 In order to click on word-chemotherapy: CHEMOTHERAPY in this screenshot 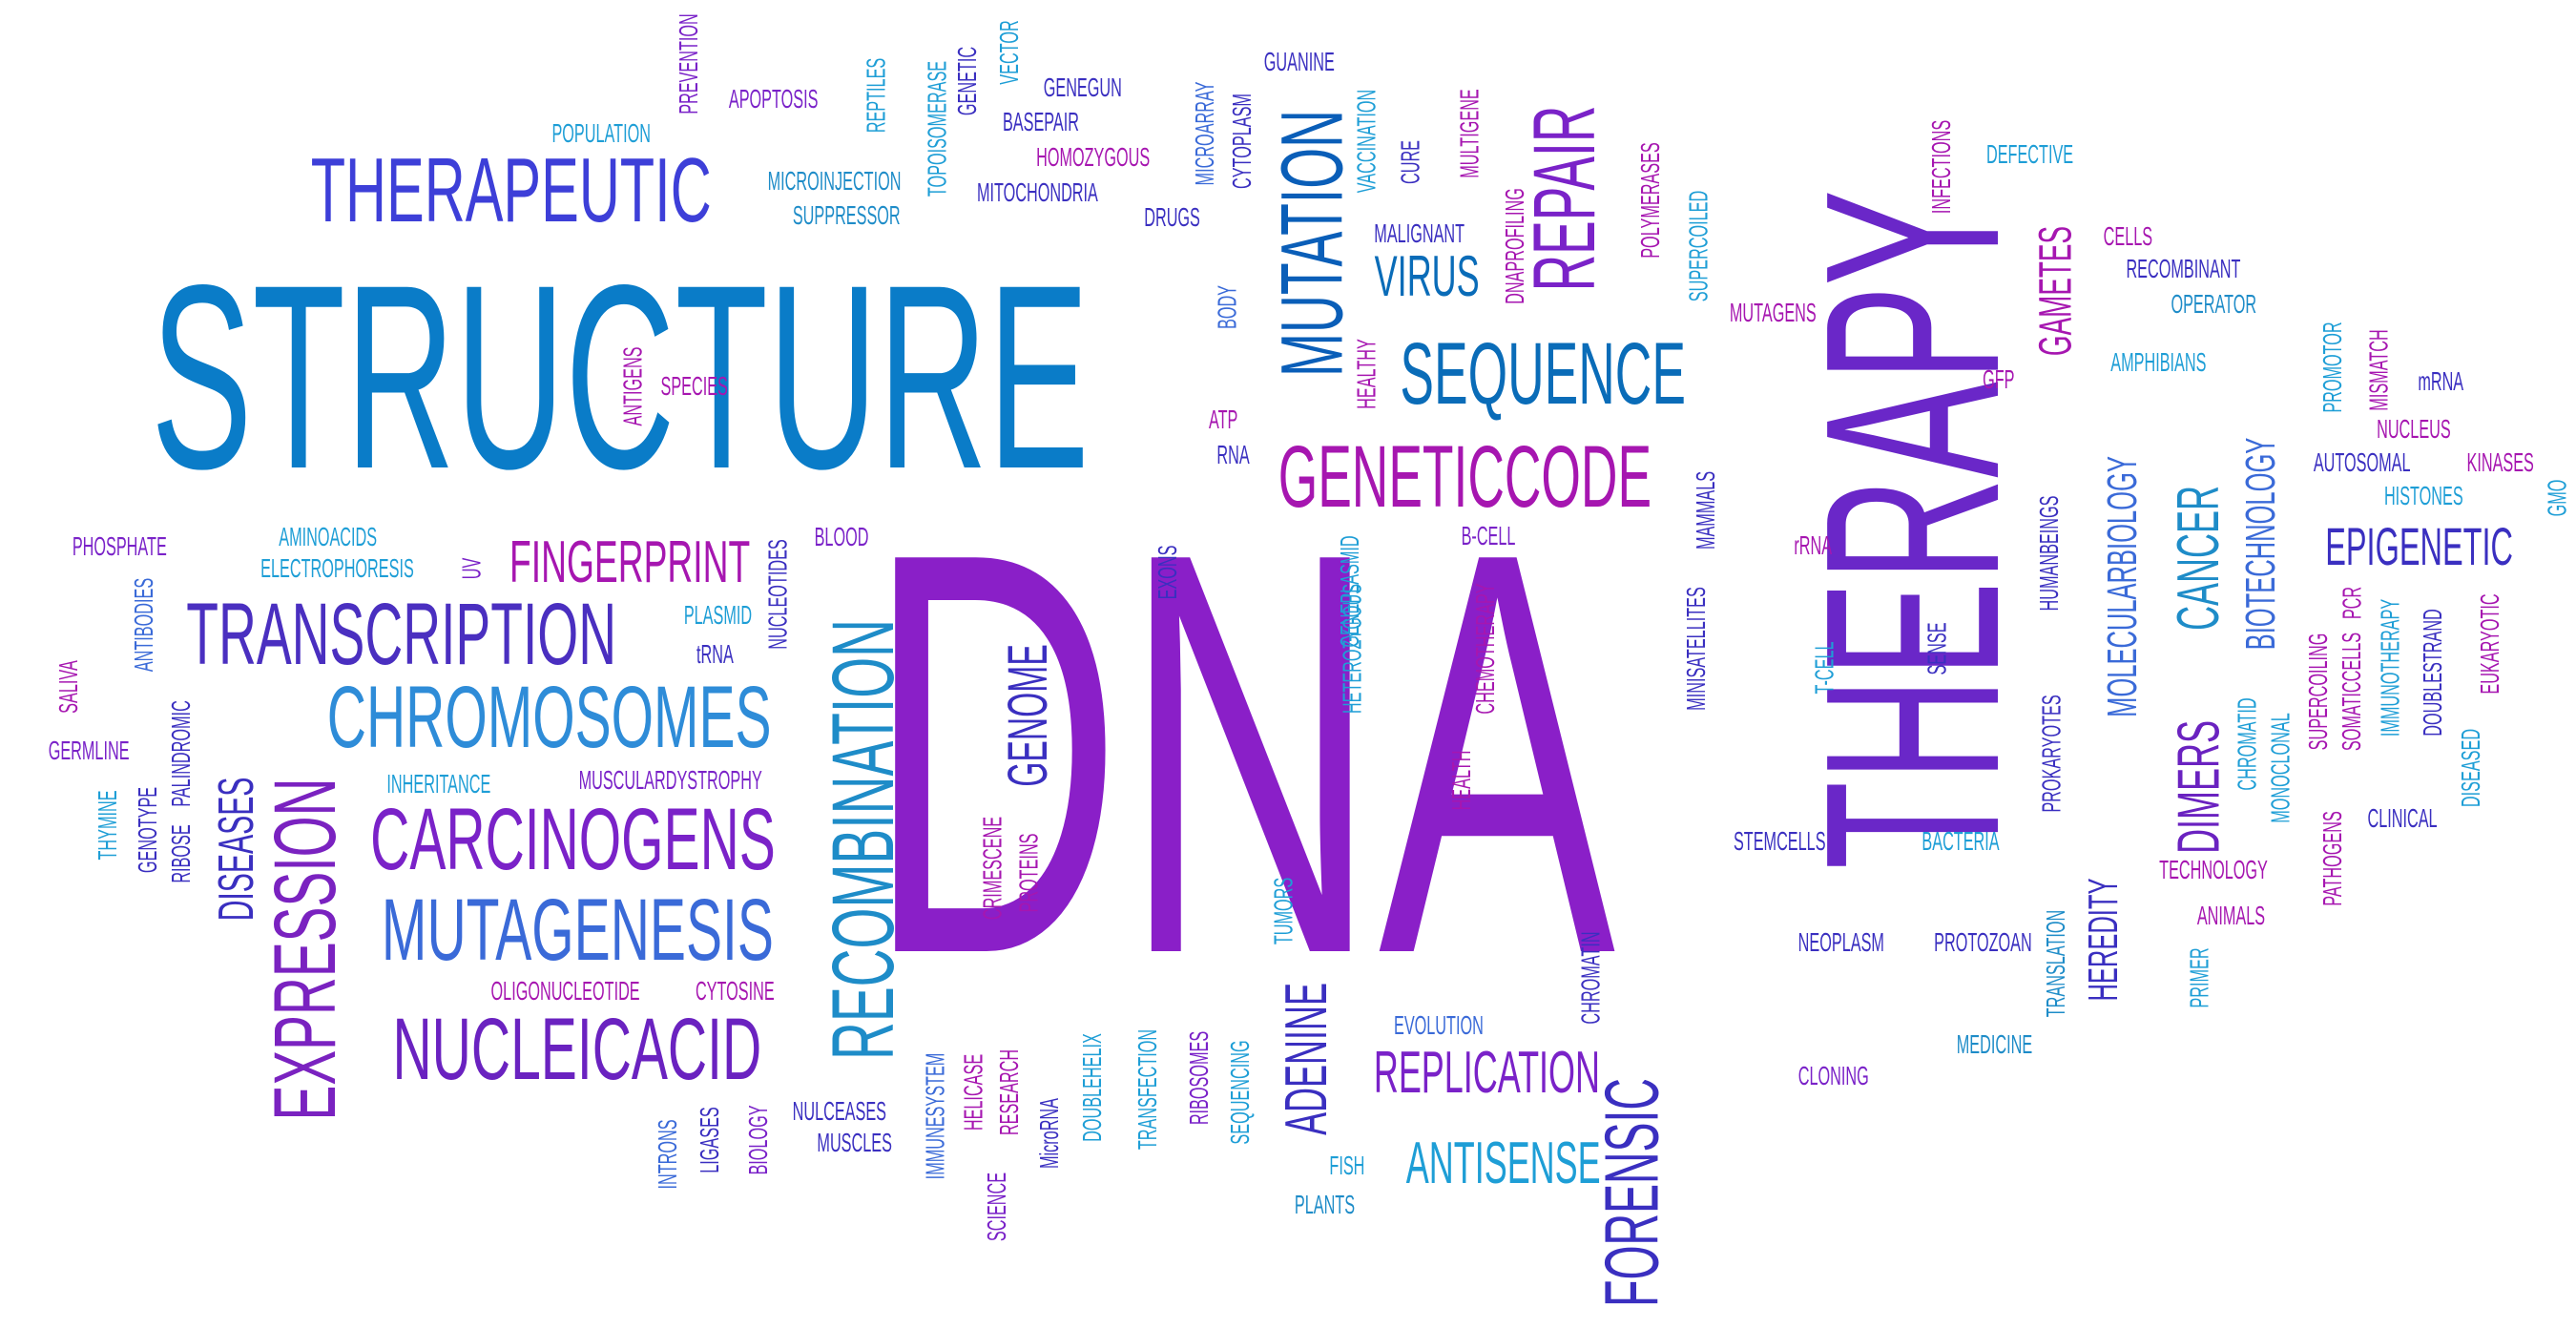, I will do `click(1485, 649)`.